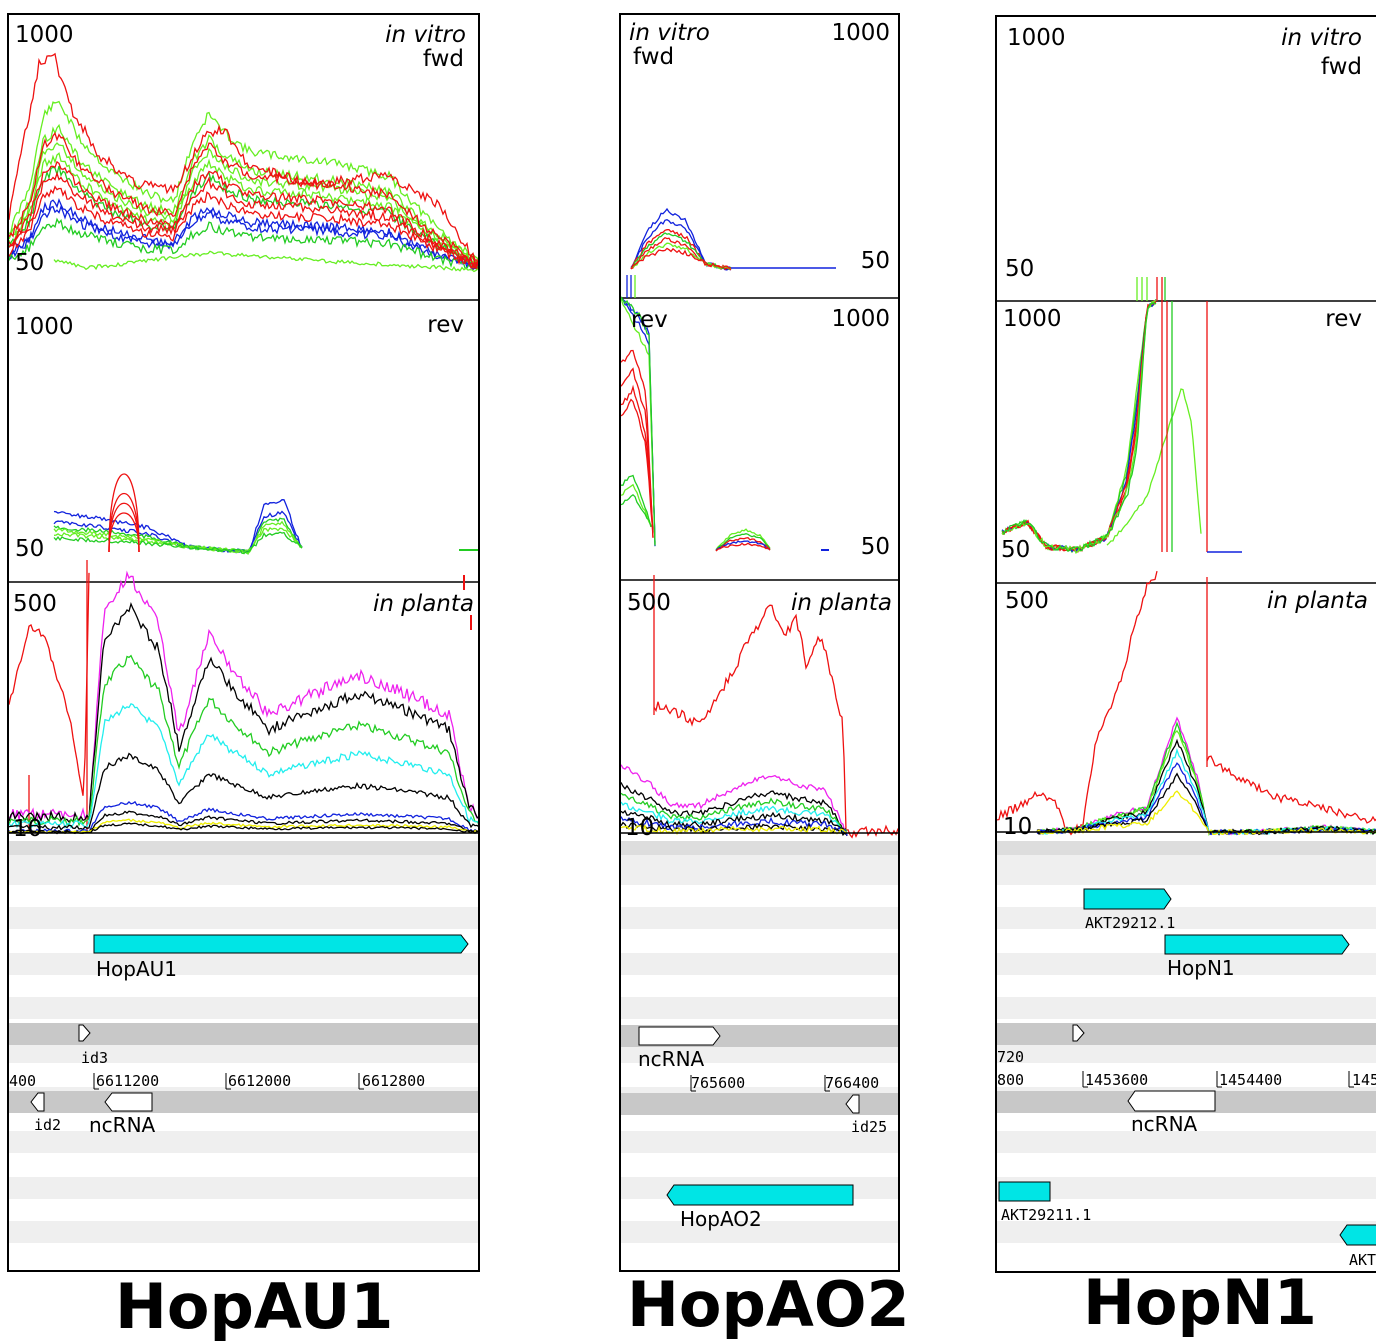 The width and height of the screenshot is (1376, 1343). I want to click on ruler-tick-0: 400, so click(23, 1081).